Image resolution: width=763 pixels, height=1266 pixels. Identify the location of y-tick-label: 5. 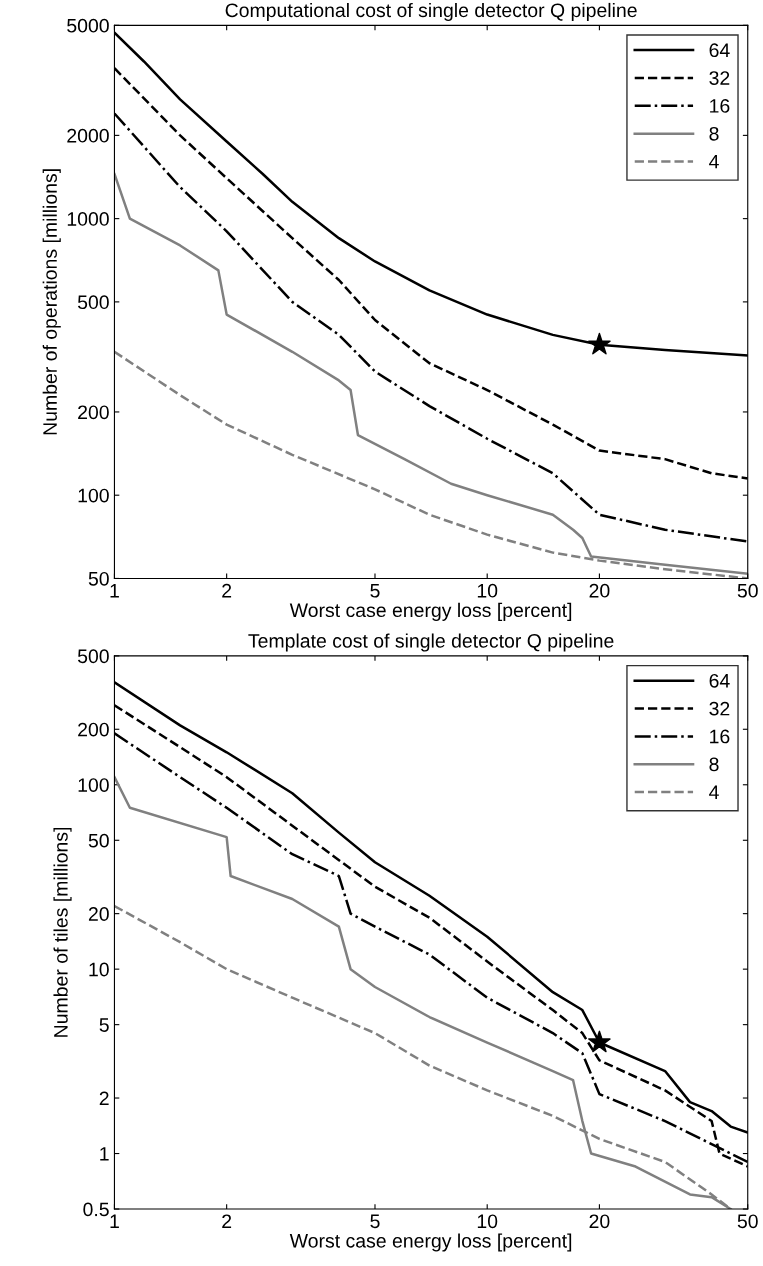
(104, 1025).